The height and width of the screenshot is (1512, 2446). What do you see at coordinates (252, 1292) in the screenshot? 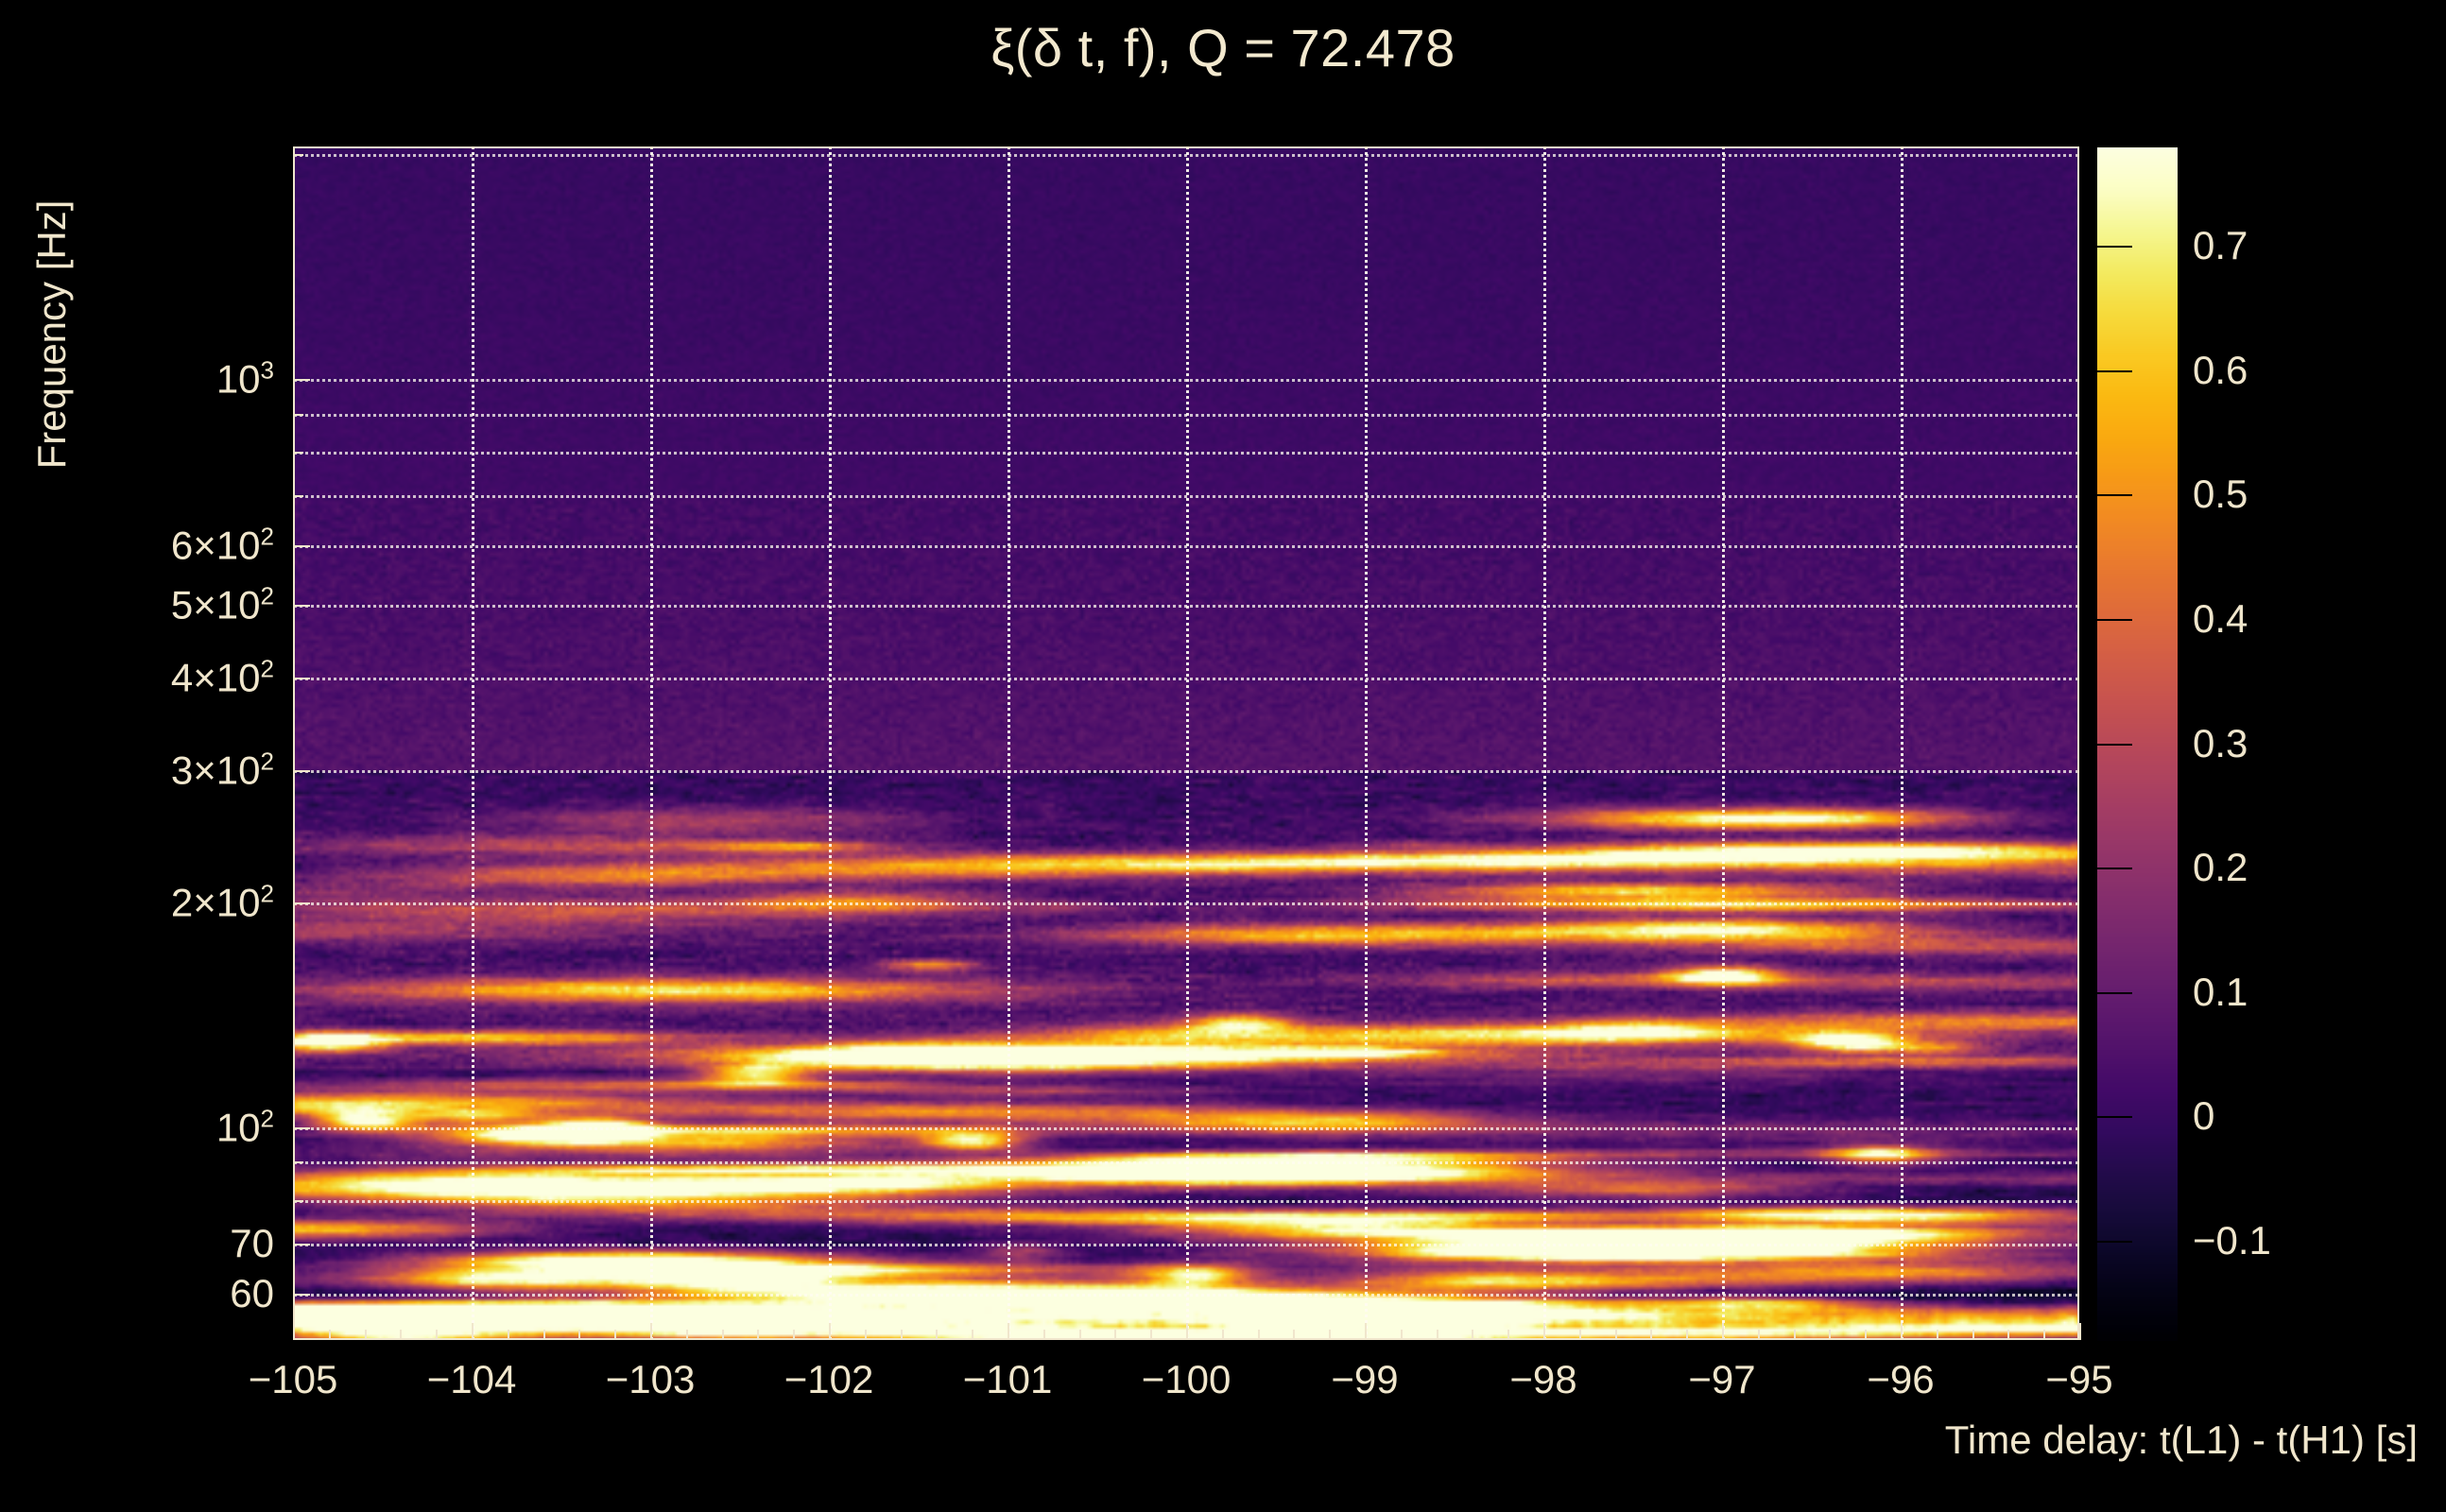
I see `y-axis-tick-label: 60` at bounding box center [252, 1292].